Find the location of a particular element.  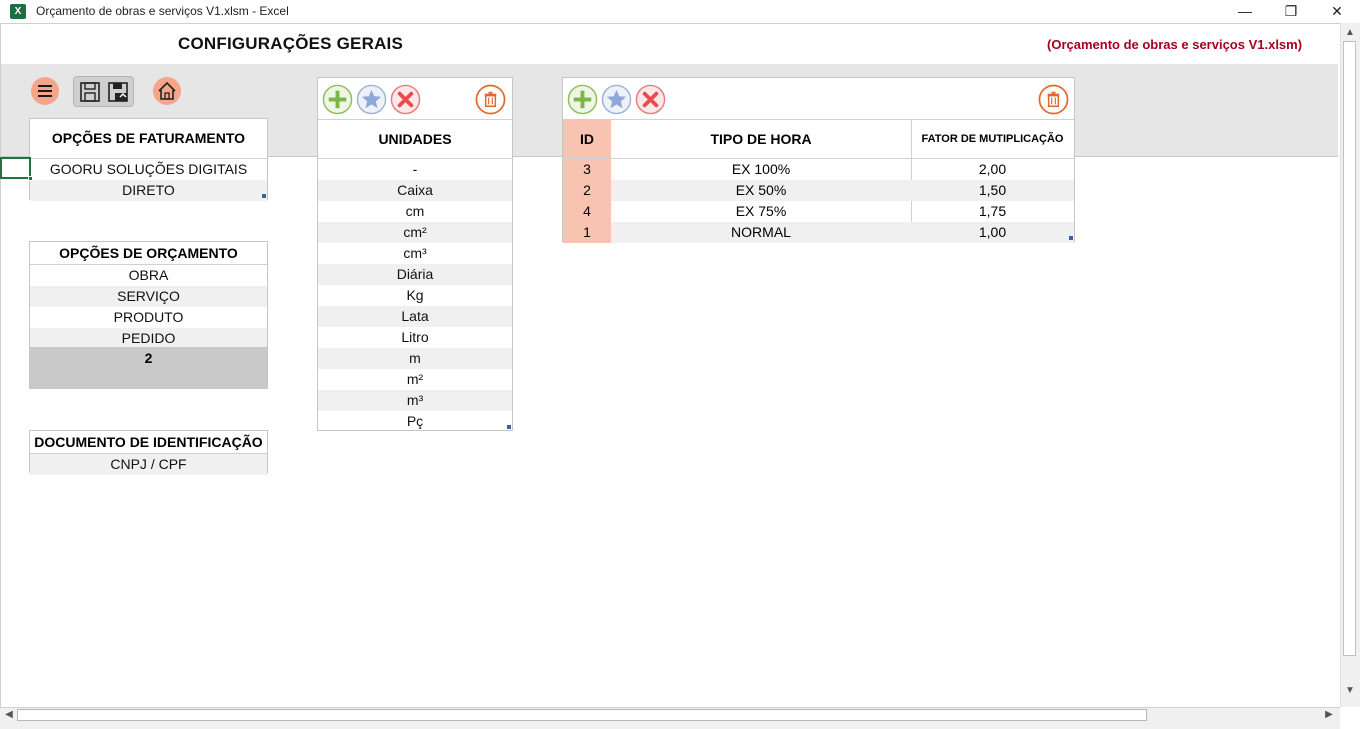

orcamento-header: OPÇÕES DE ORÇAMENTO is located at coordinates (148, 253).